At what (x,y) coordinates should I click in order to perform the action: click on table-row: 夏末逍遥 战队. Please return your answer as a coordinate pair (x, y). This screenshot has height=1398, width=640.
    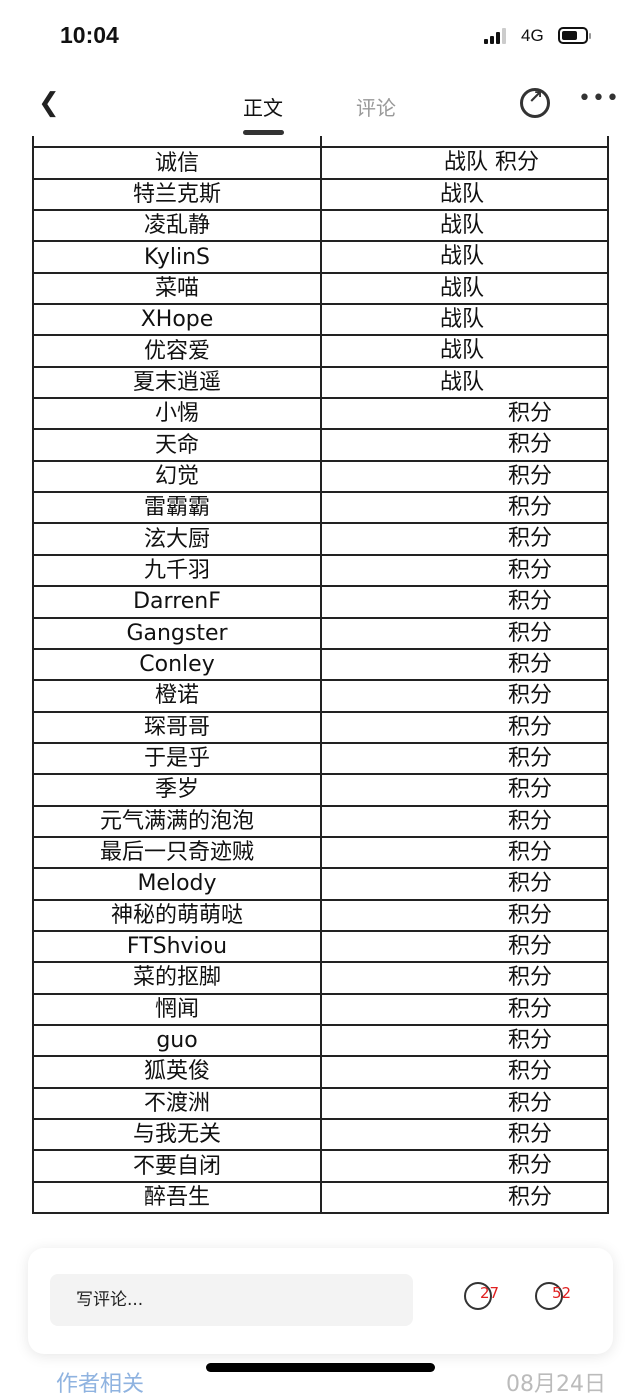
    Looking at the image, I should click on (320, 382).